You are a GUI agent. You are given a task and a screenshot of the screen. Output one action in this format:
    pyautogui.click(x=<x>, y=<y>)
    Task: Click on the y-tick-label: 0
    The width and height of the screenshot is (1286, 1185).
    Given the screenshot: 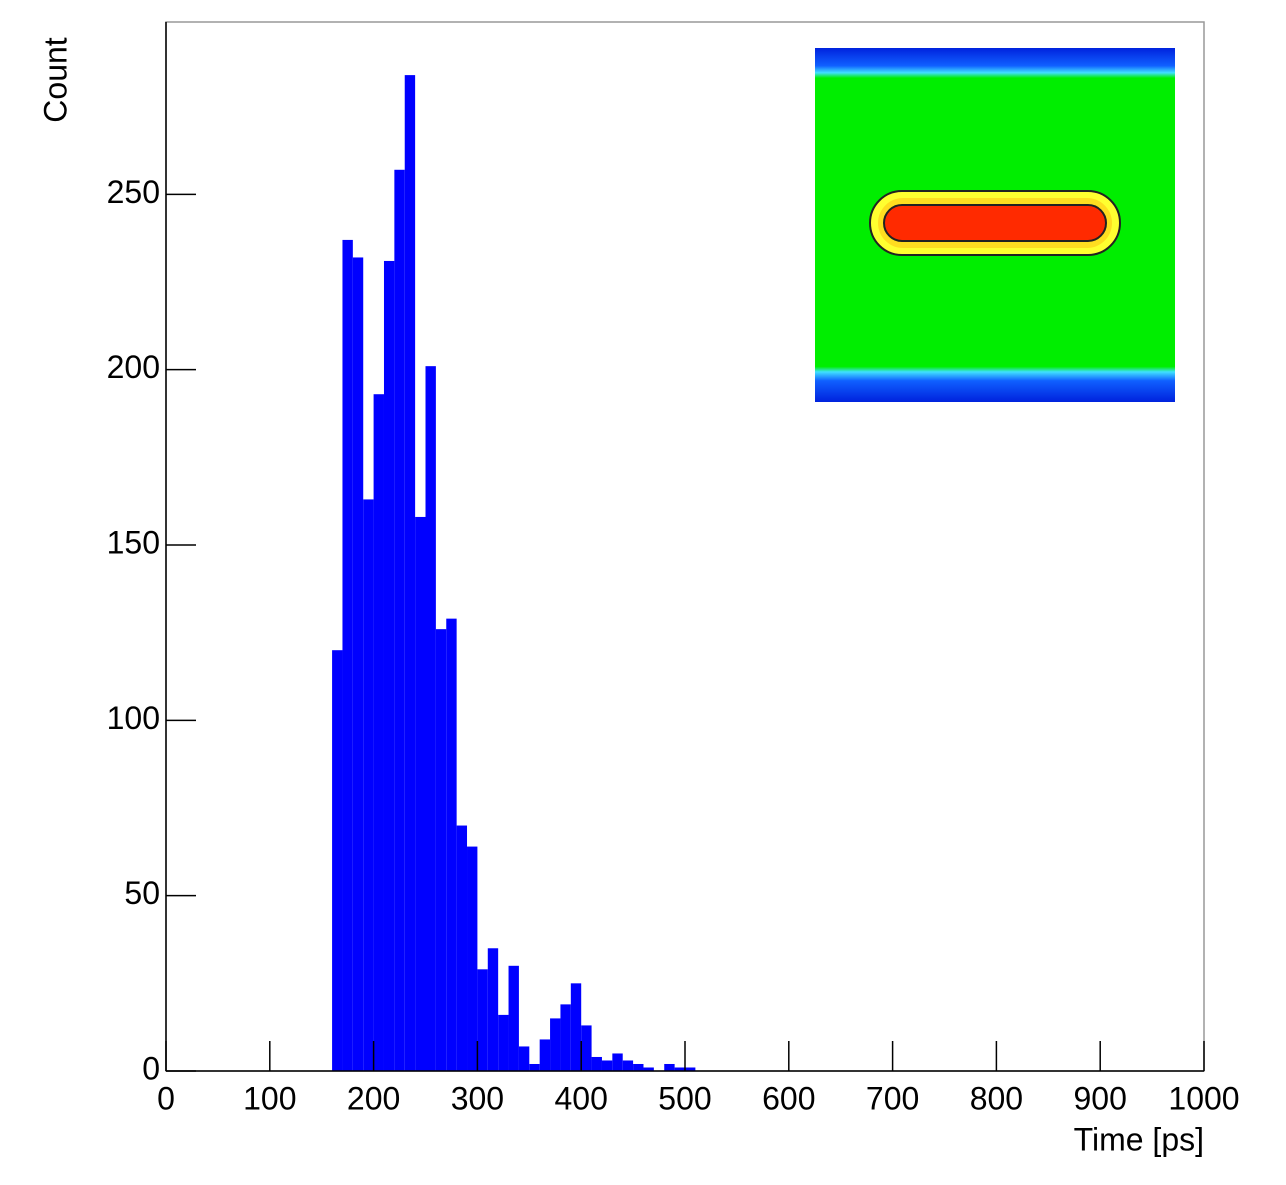 What is the action you would take?
    pyautogui.click(x=151, y=1068)
    